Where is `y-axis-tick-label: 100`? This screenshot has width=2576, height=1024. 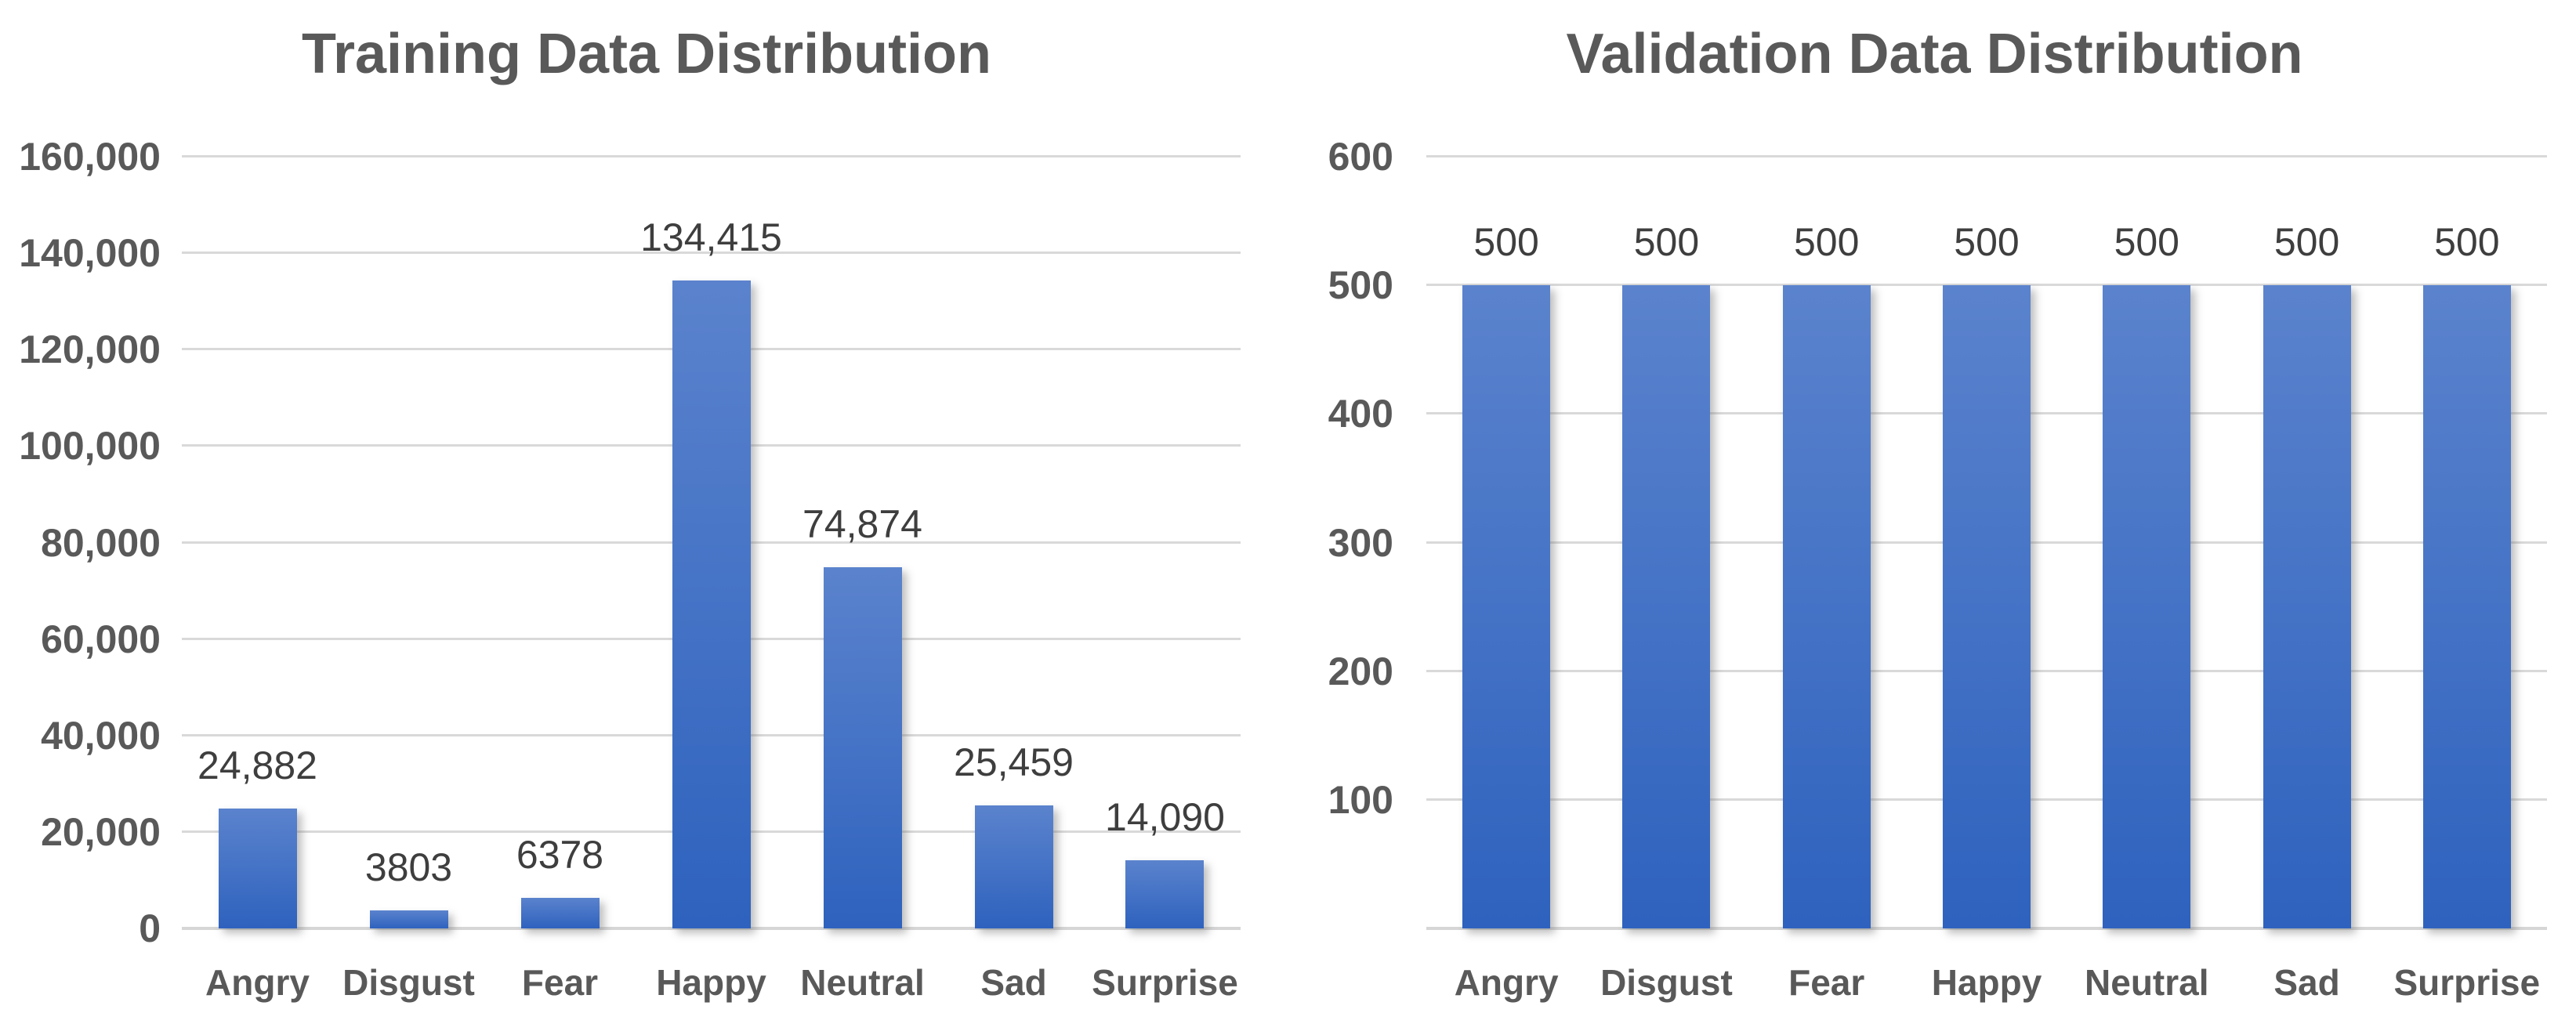
y-axis-tick-label: 100 is located at coordinates (1360, 799).